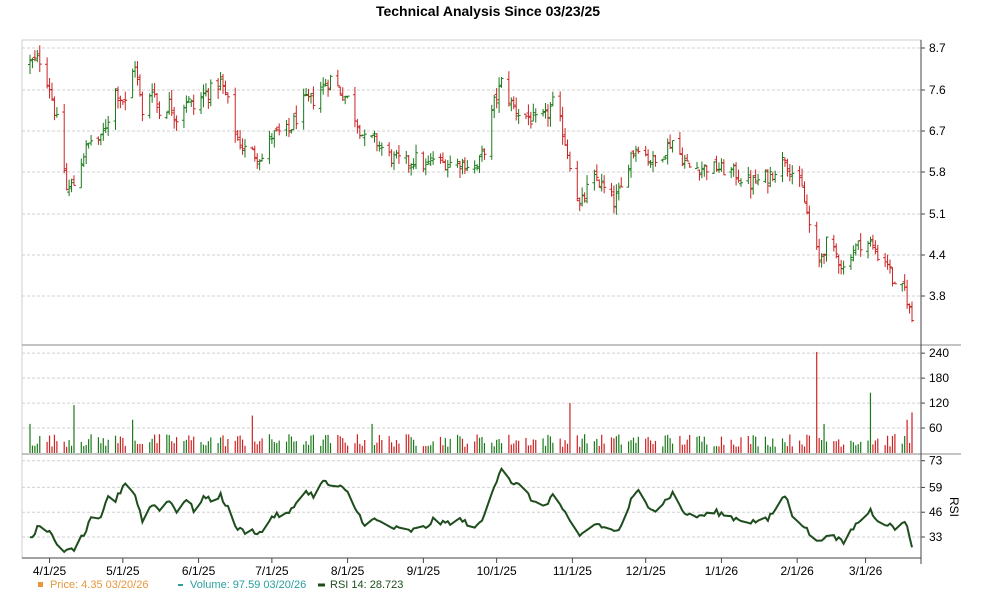 The image size is (1000, 600). I want to click on price-tick-label: 8.7, so click(937, 48).